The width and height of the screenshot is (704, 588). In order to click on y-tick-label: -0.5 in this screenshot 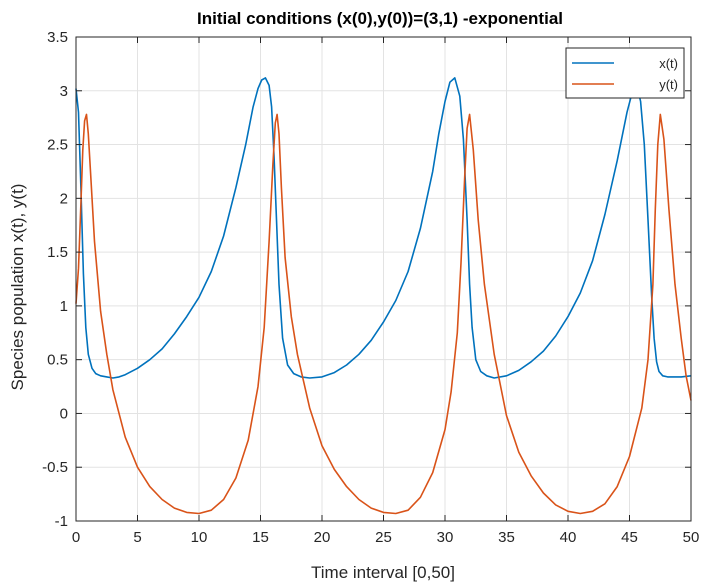, I will do `click(55, 467)`.